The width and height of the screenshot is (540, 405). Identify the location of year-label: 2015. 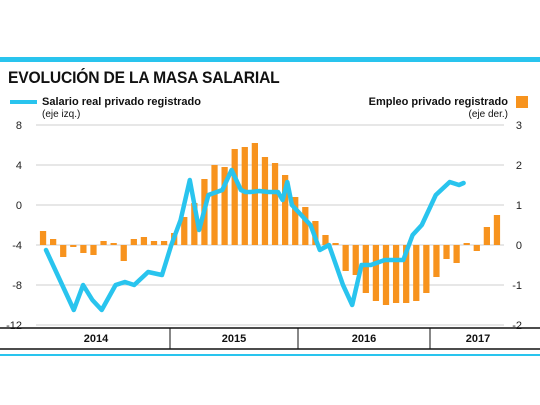
(234, 339).